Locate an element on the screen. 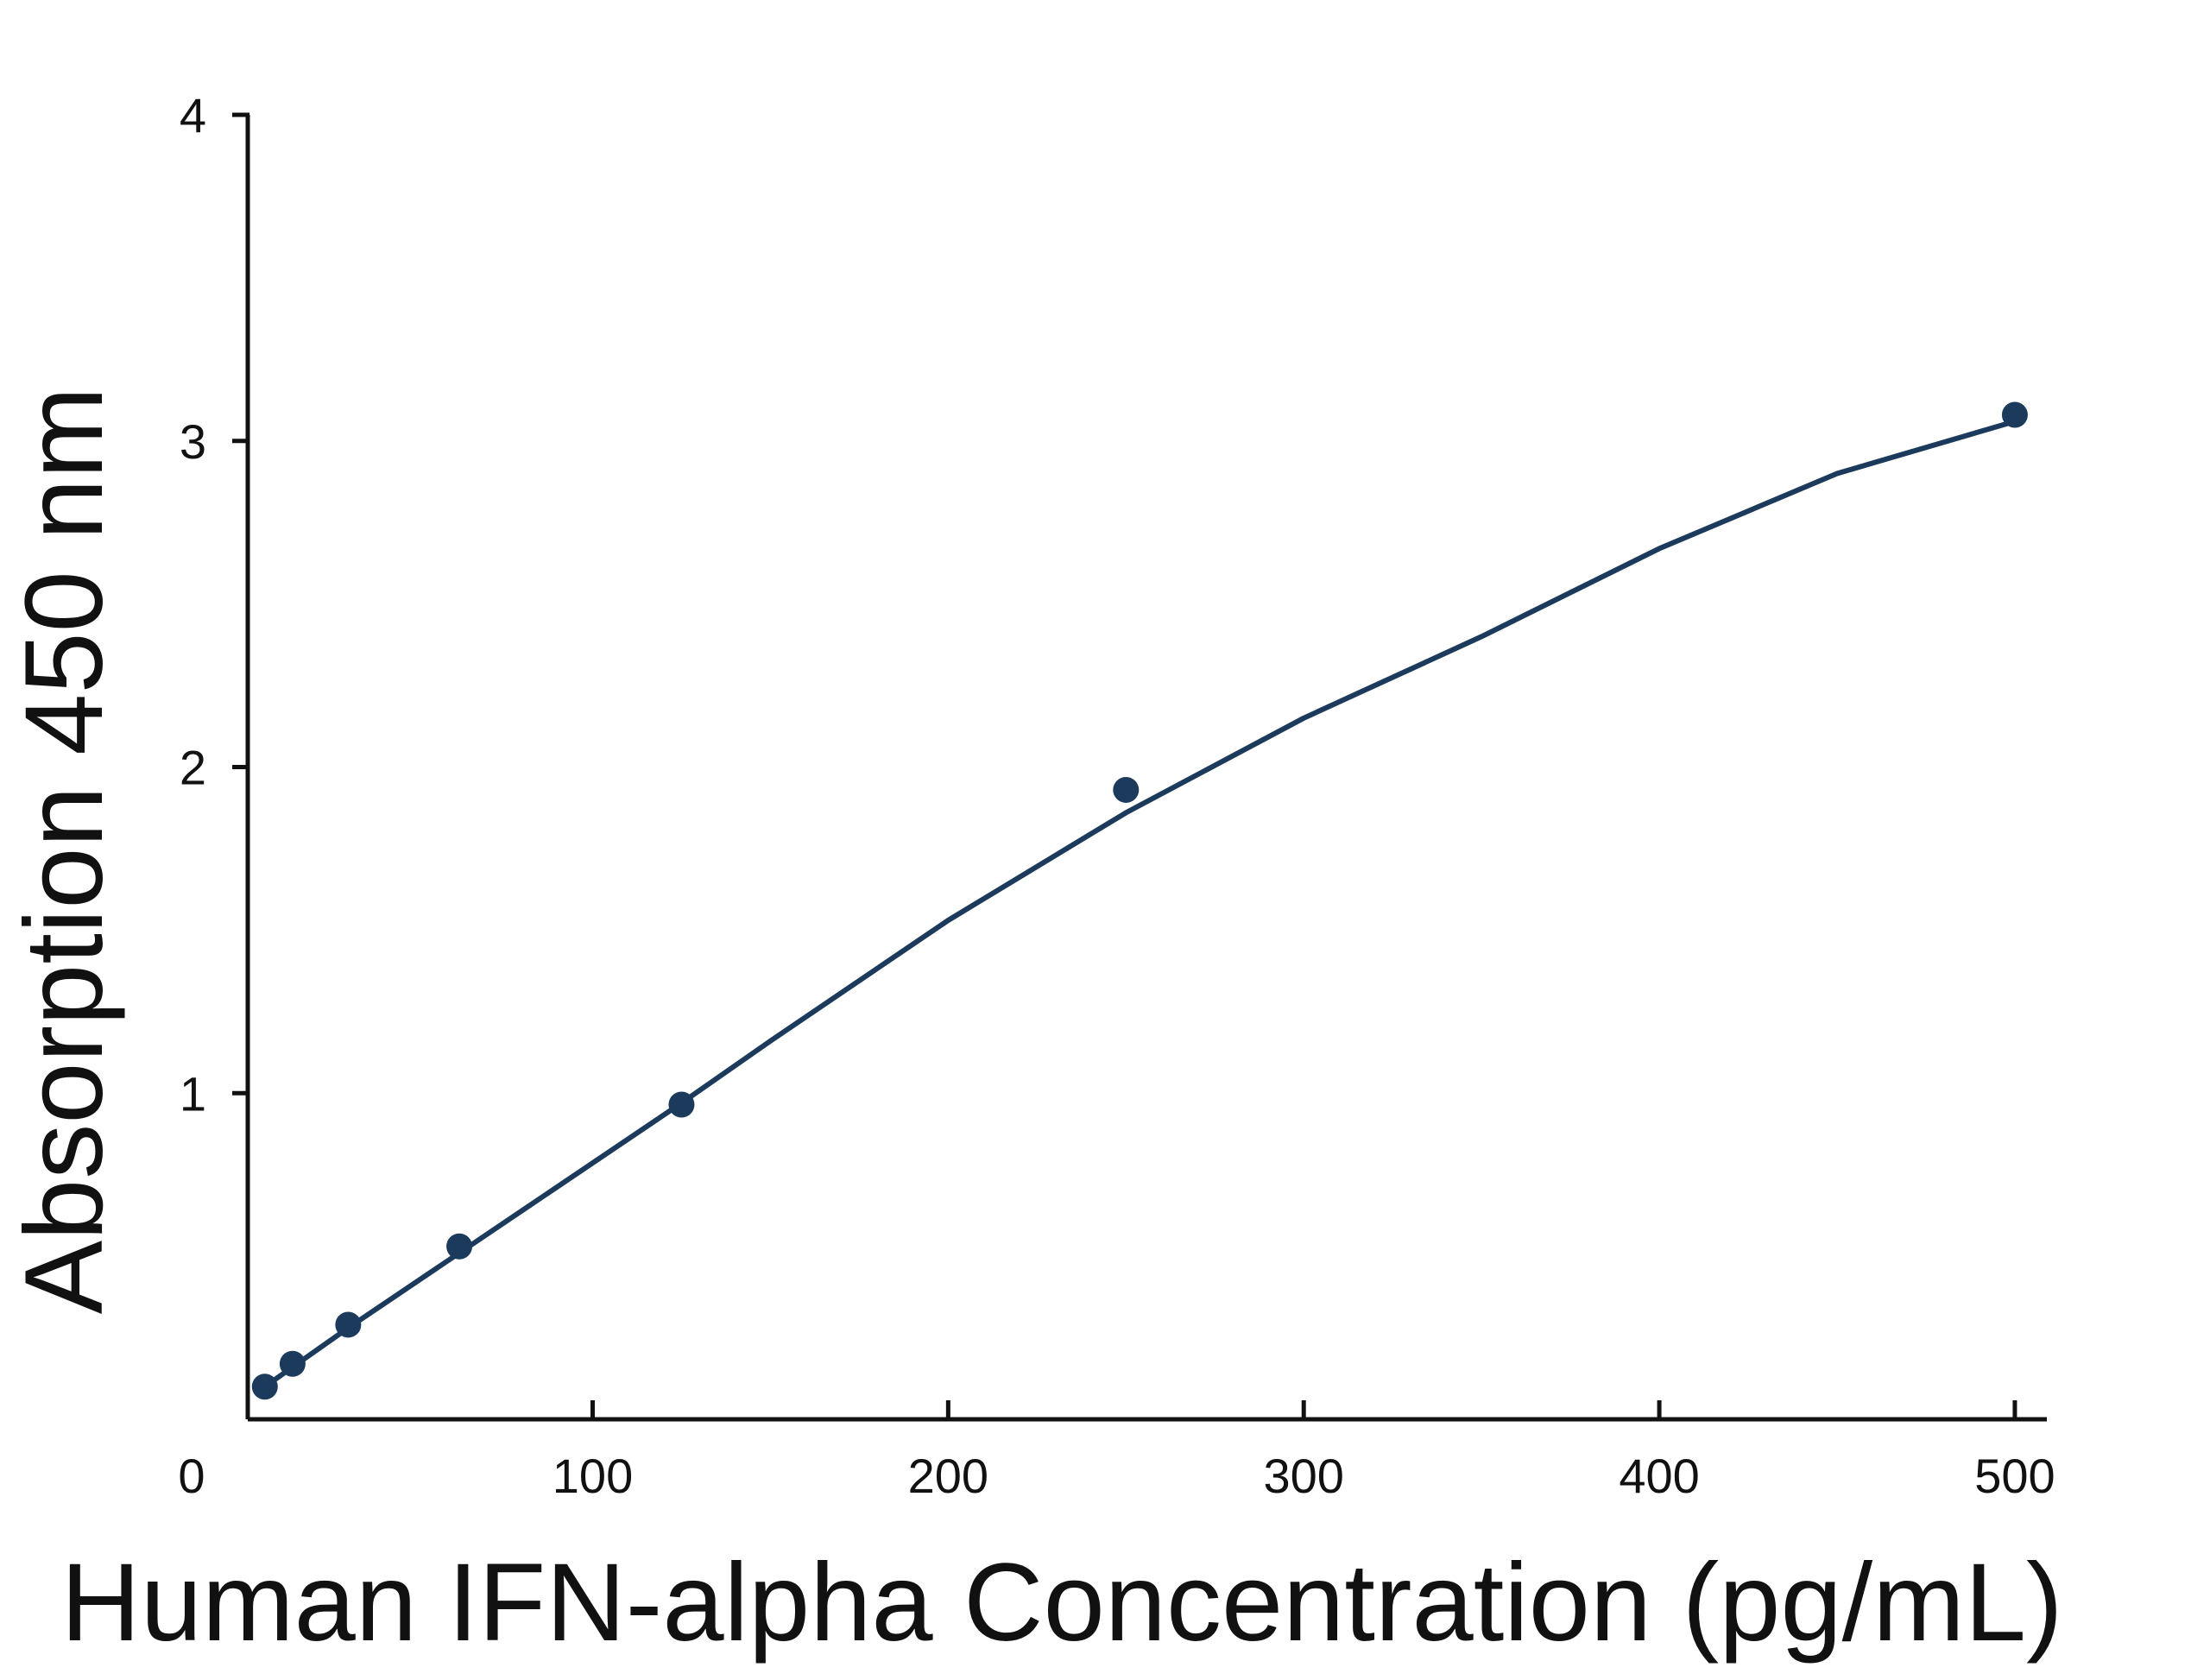  y-tick-label: 1 is located at coordinates (193, 1093).